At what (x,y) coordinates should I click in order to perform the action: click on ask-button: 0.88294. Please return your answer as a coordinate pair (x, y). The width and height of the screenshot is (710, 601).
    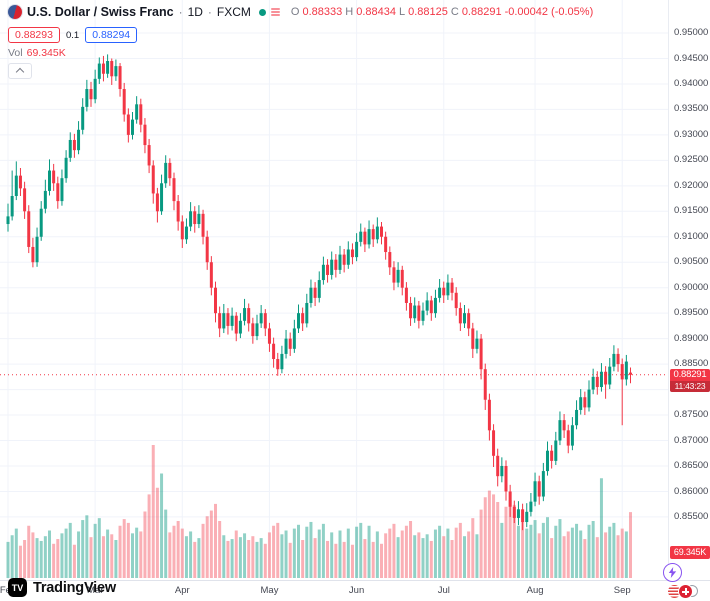
    Looking at the image, I should click on (111, 35).